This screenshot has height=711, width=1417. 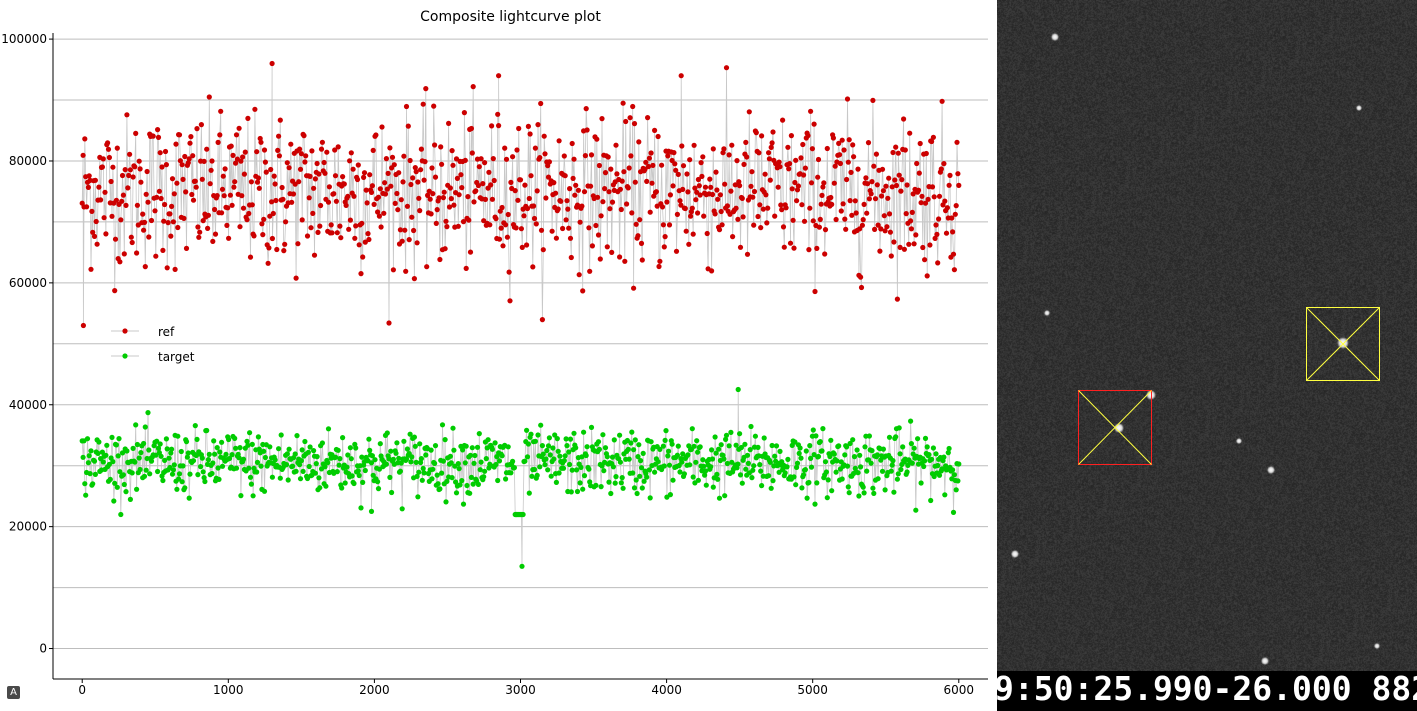 I want to click on target-box-diagonal, so click(x=1343, y=344).